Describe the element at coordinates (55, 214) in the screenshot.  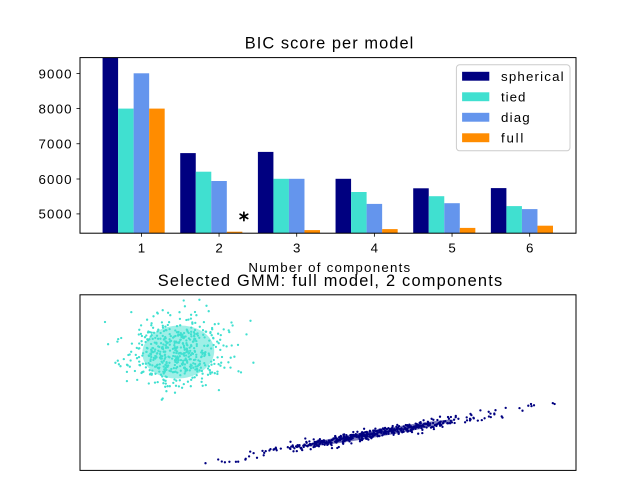
I see `svg-text: 5000` at that location.